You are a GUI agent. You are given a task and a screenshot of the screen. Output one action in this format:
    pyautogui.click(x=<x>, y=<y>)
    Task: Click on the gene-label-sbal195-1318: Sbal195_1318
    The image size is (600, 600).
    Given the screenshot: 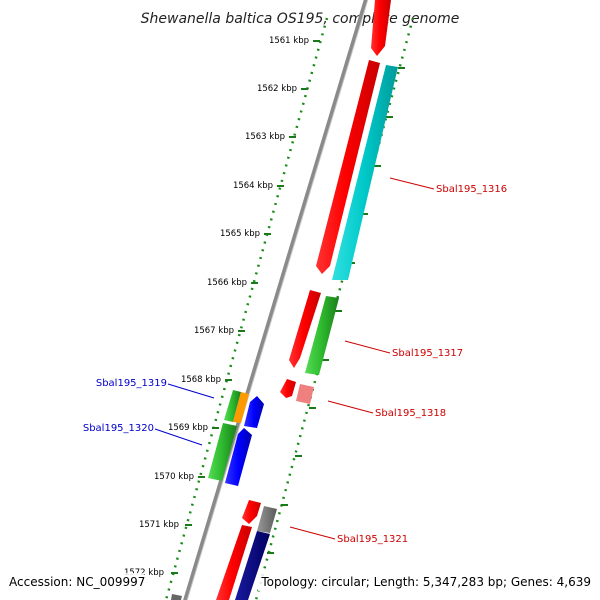 What is the action you would take?
    pyautogui.click(x=410, y=413)
    